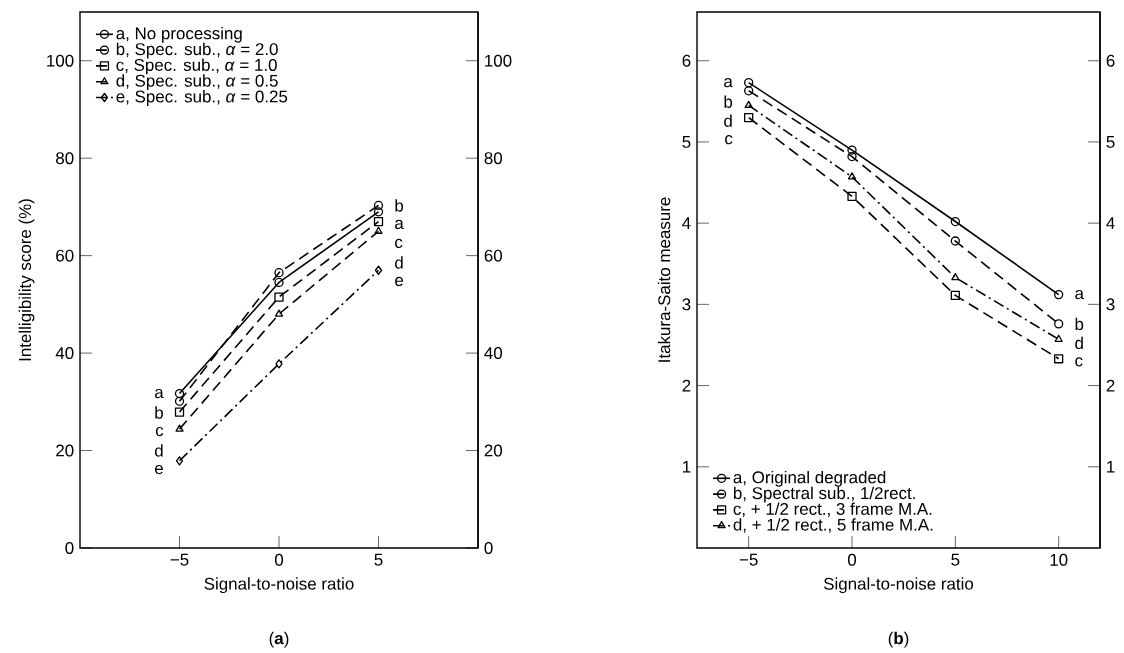  I want to click on y2-tick-label: 5, so click(1110, 141).